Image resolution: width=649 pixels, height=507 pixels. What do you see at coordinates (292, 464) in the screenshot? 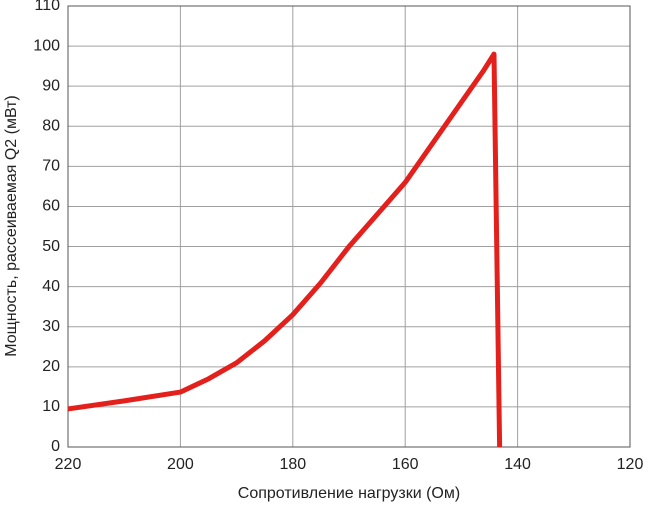
I see `x-tick-label: 180` at bounding box center [292, 464].